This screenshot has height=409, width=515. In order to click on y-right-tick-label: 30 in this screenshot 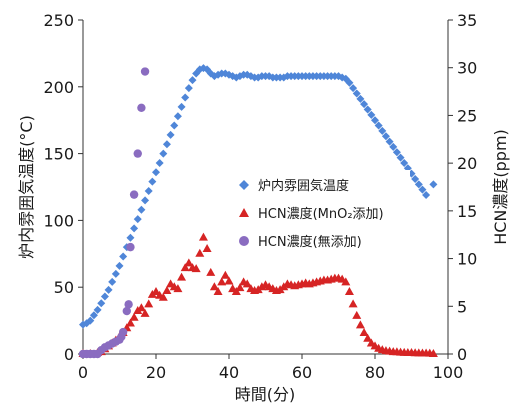, I will do `click(467, 68)`.